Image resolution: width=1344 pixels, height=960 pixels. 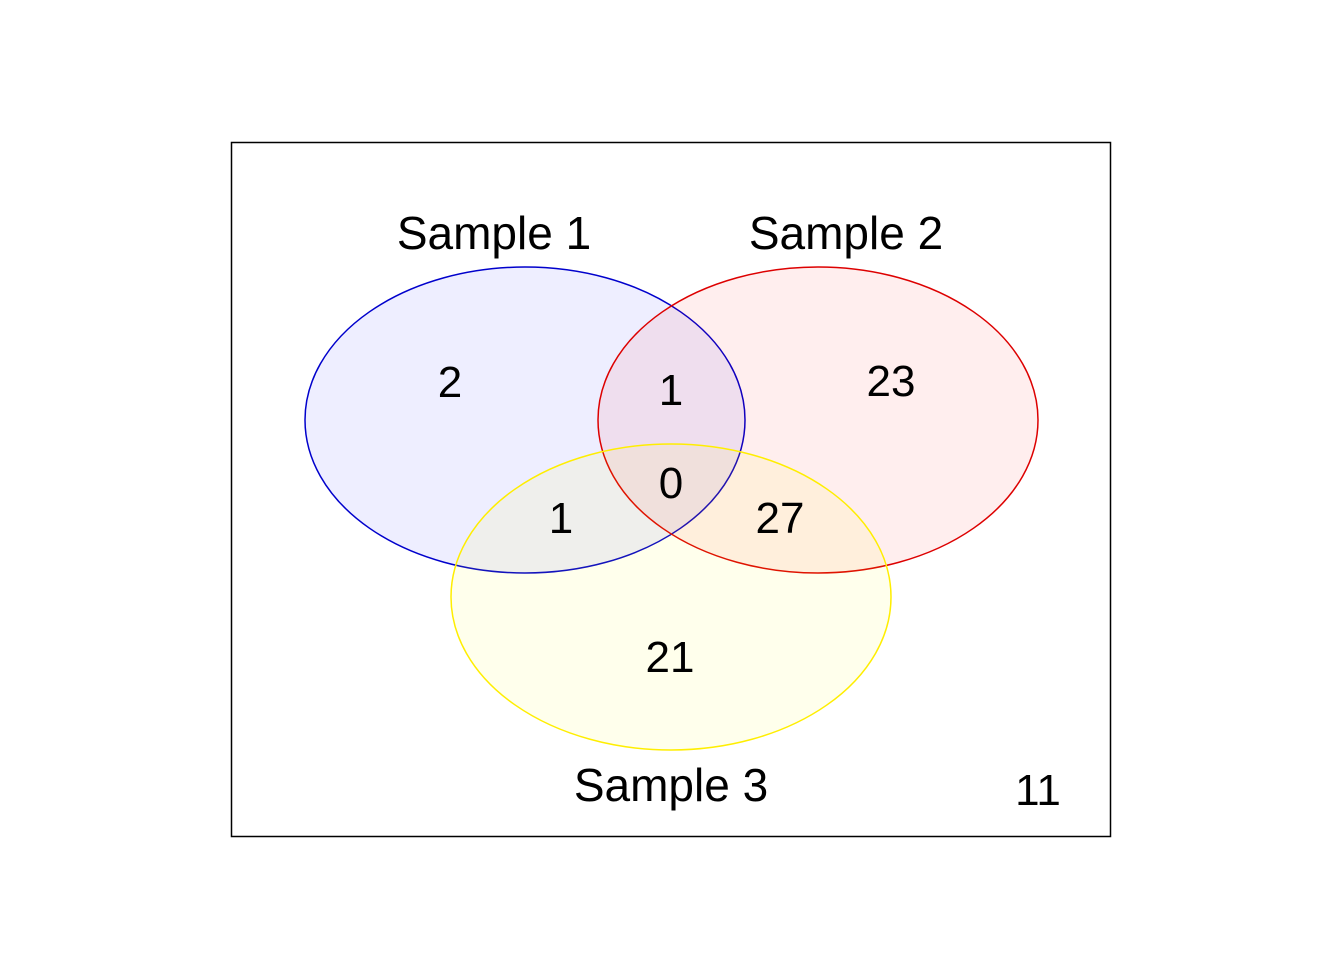 I want to click on region-1-2-count: 1, so click(x=671, y=390).